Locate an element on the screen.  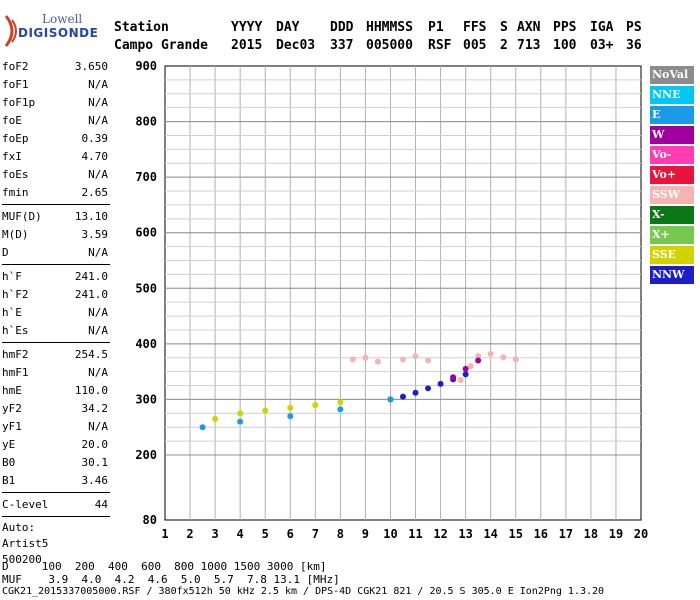
param-name: fxI is located at coordinates (12, 156).